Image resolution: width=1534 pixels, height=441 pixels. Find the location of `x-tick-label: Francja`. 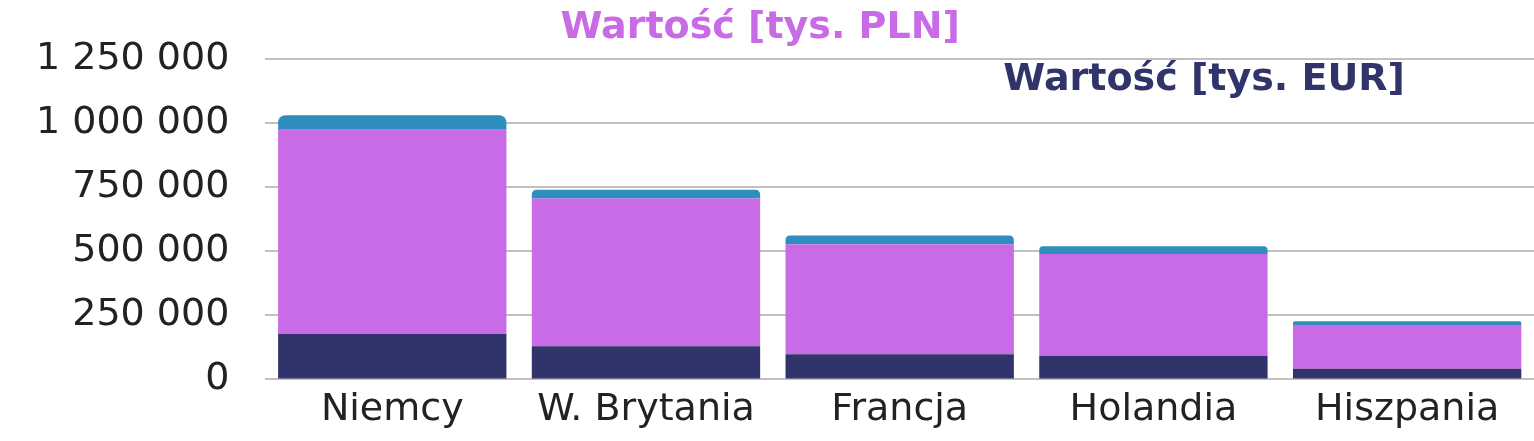

x-tick-label: Francja is located at coordinates (900, 407).